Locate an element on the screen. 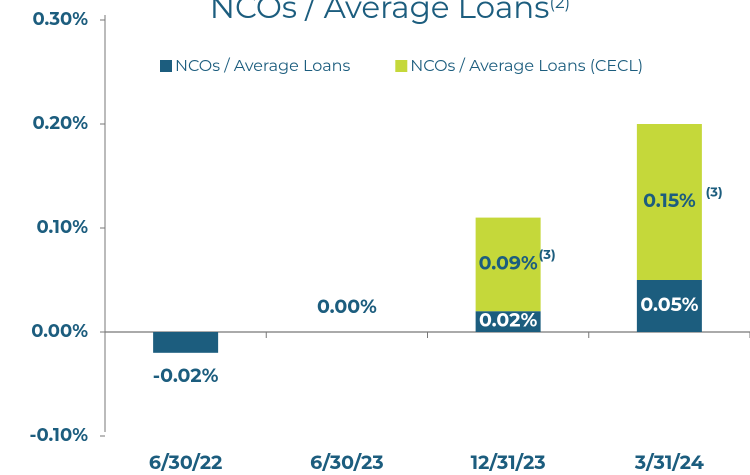  chart-title: NCOs / Average Loans(2) is located at coordinates (390, 13).